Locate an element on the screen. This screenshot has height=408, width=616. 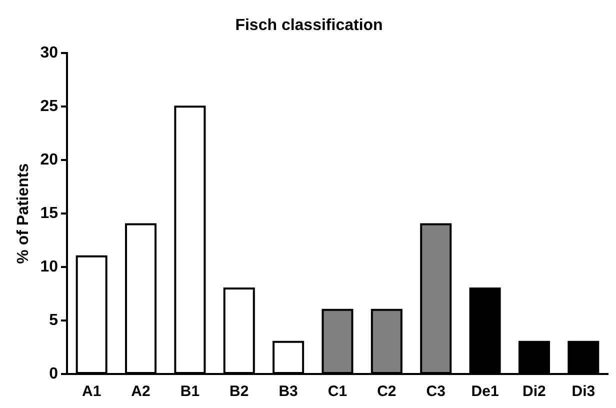
x-tick-label: B1 is located at coordinates (190, 391).